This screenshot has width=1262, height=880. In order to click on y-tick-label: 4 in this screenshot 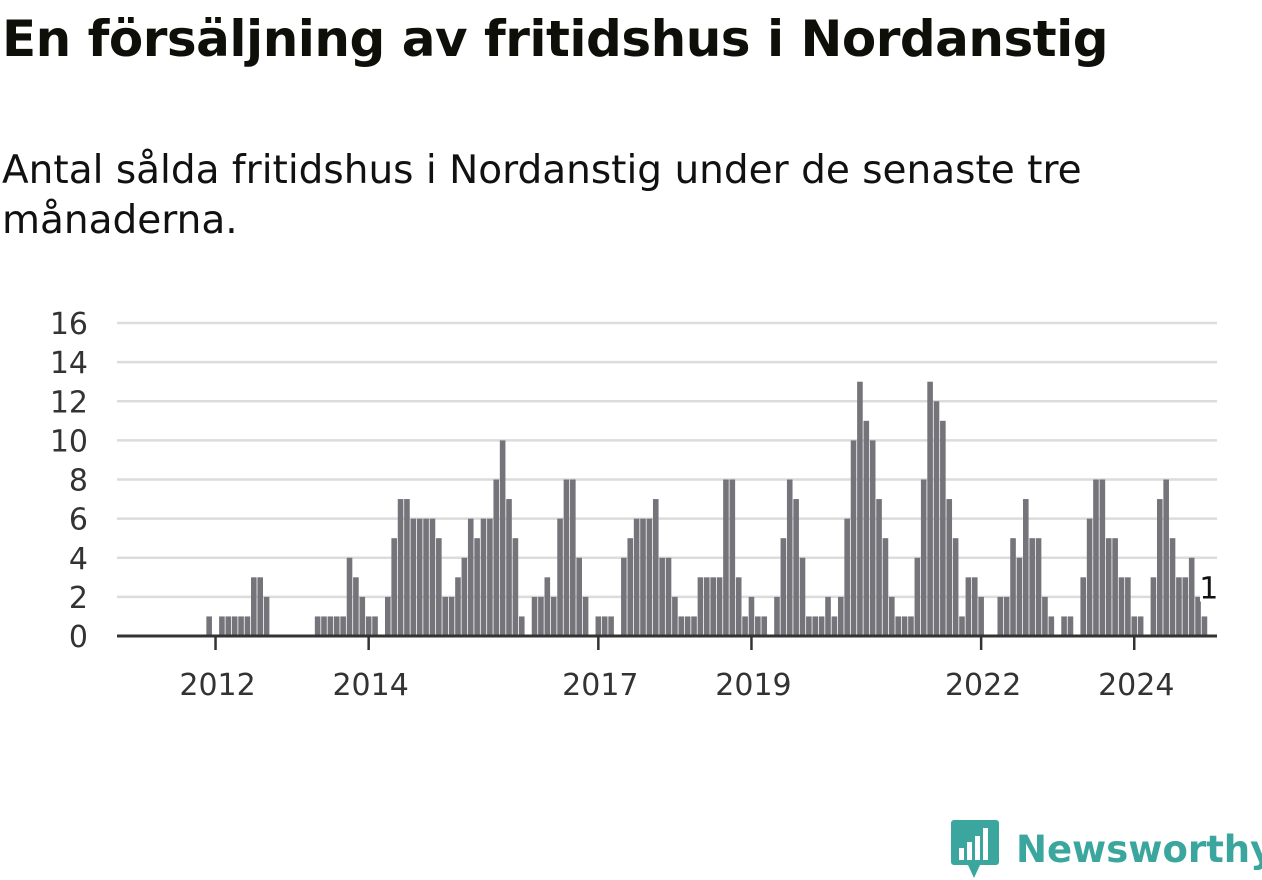, I will do `click(78, 559)`.